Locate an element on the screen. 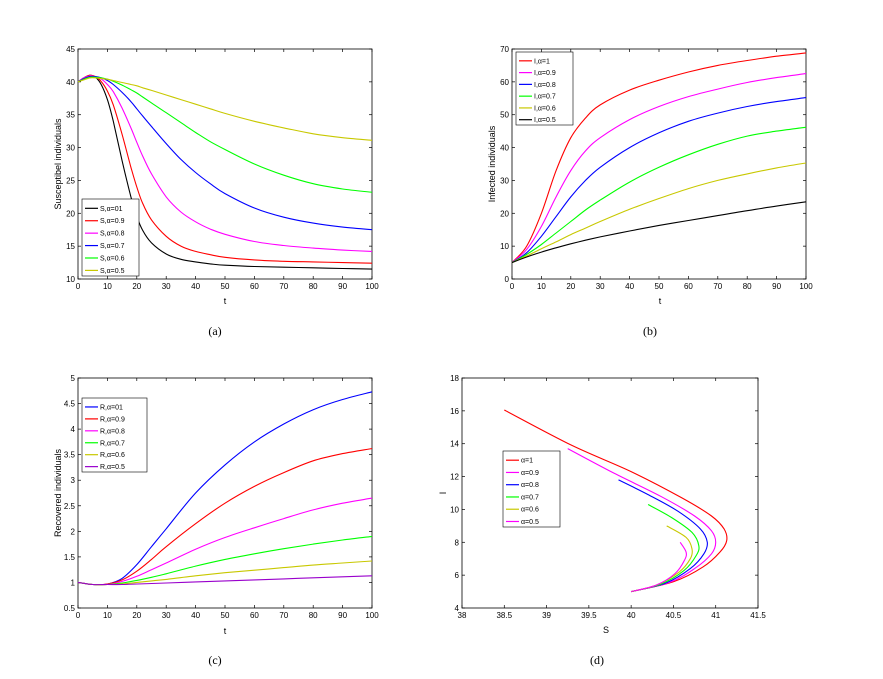 The height and width of the screenshot is (679, 883). legend-label: I,α=0.5 is located at coordinates (545, 120).